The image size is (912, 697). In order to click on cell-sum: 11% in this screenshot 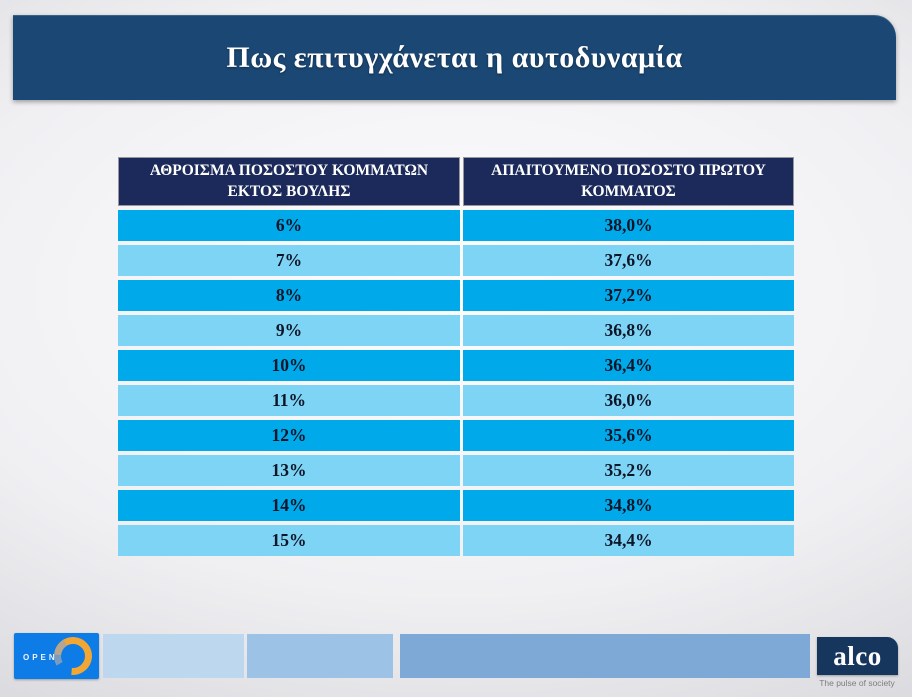, I will do `click(289, 400)`.